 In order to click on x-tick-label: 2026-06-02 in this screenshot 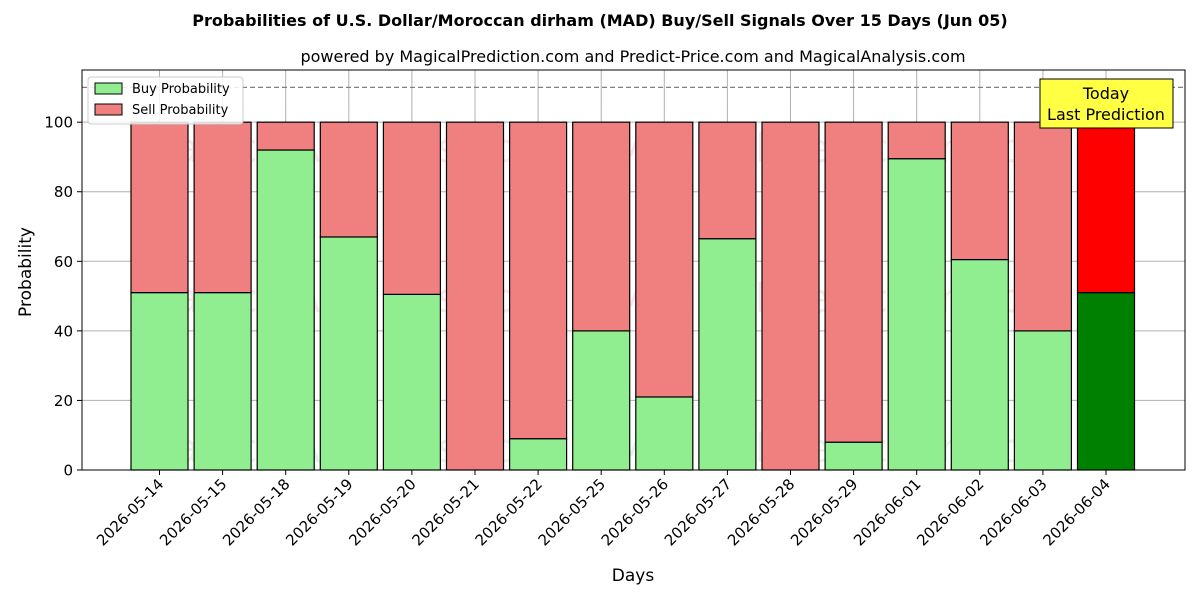, I will do `click(950, 512)`.